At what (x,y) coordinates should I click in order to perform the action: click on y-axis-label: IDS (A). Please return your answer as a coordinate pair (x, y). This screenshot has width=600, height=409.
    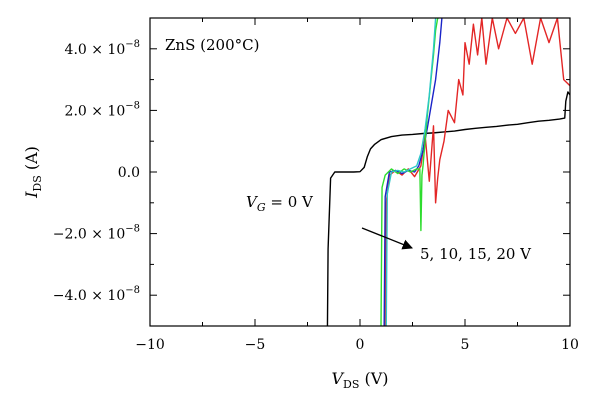
    Looking at the image, I should click on (33, 172).